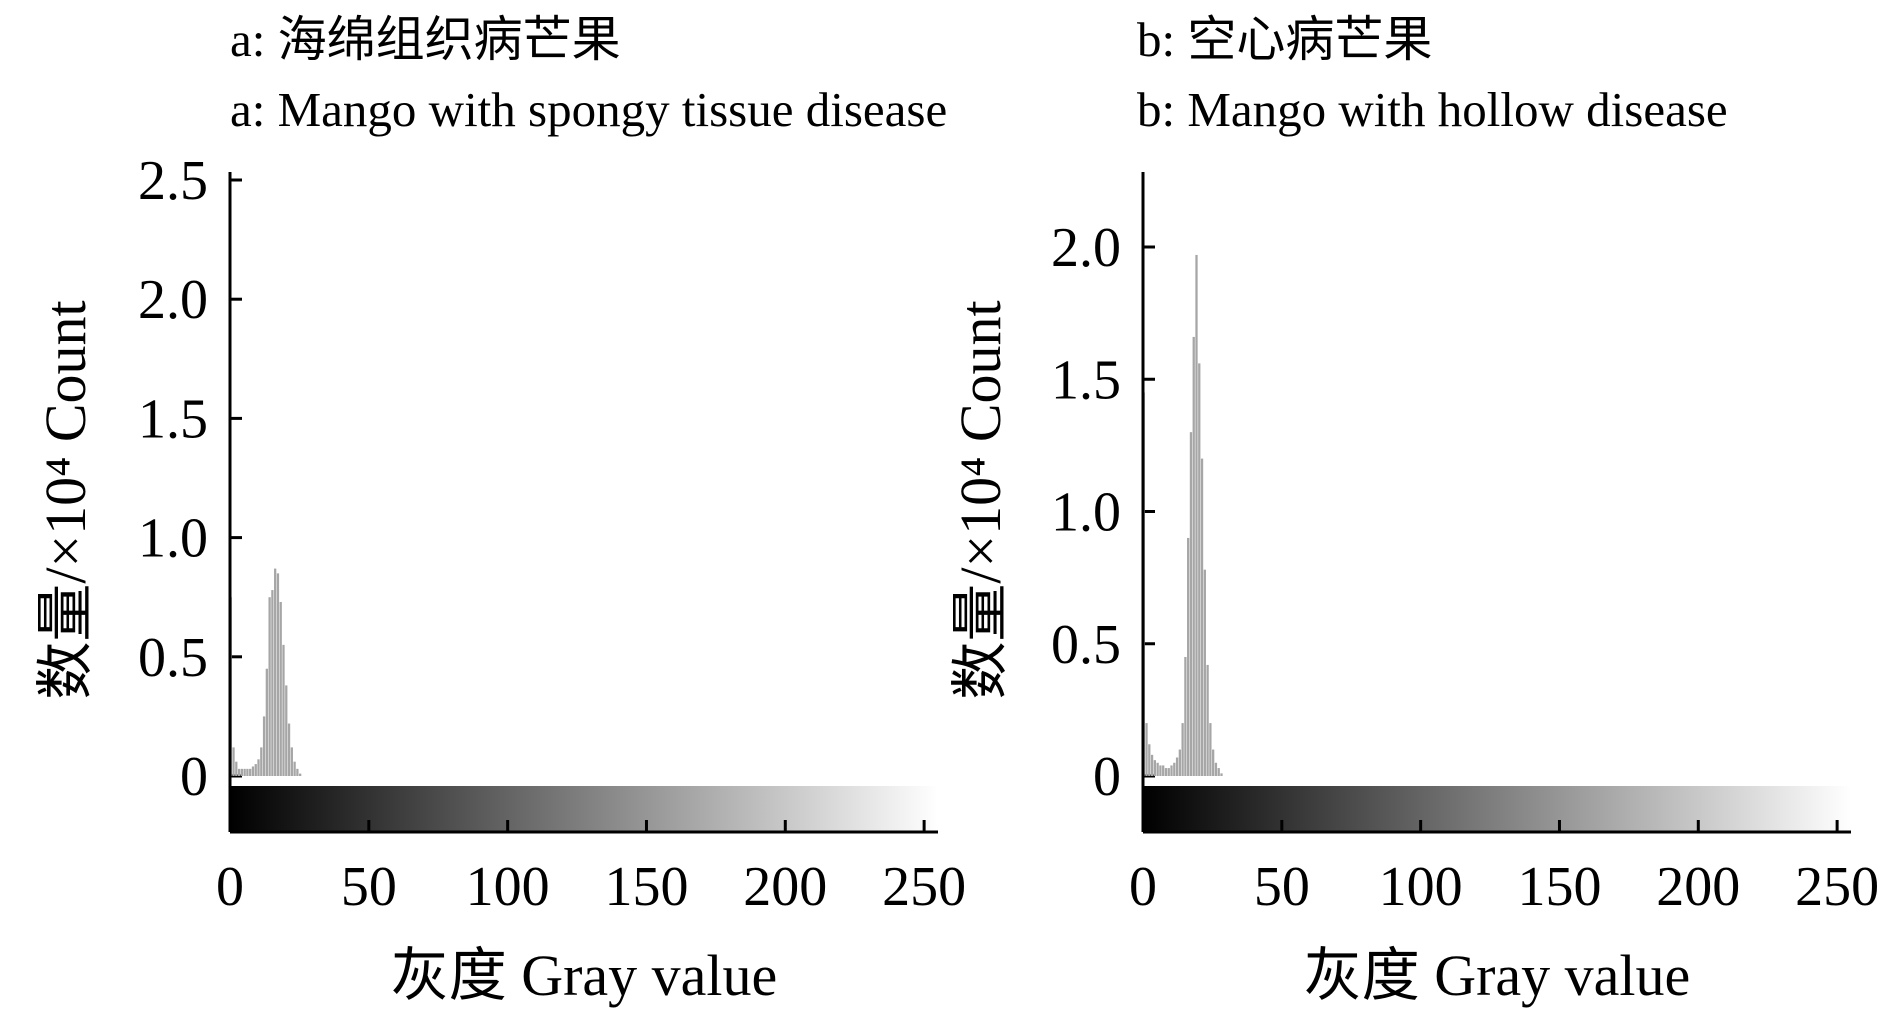  What do you see at coordinates (1497, 809) in the screenshot?
I see `panel-b-grayscale-colorbar` at bounding box center [1497, 809].